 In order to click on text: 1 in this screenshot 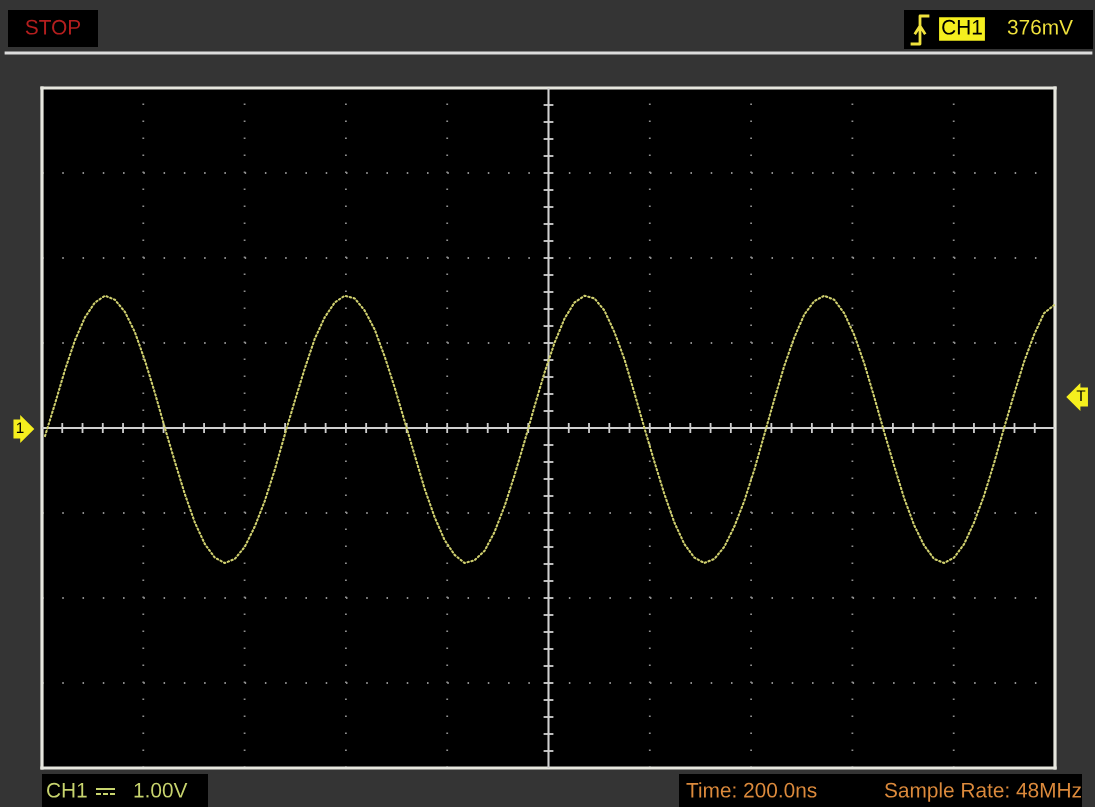, I will do `click(20, 427)`.